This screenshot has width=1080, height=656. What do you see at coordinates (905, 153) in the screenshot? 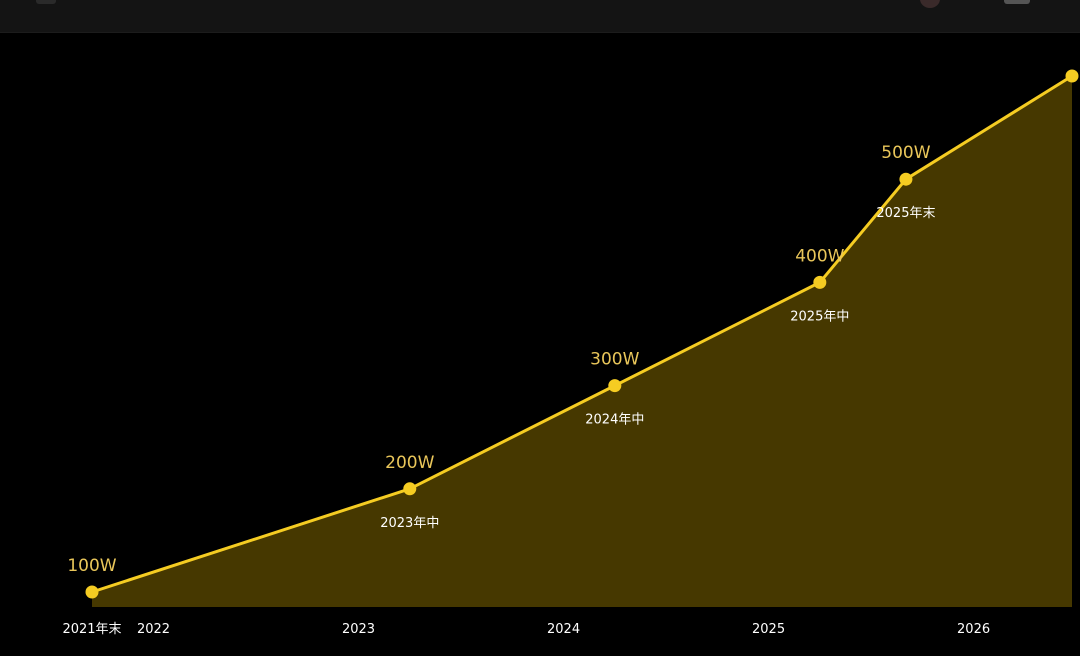
I see `point-value-label: 500W` at bounding box center [905, 153].